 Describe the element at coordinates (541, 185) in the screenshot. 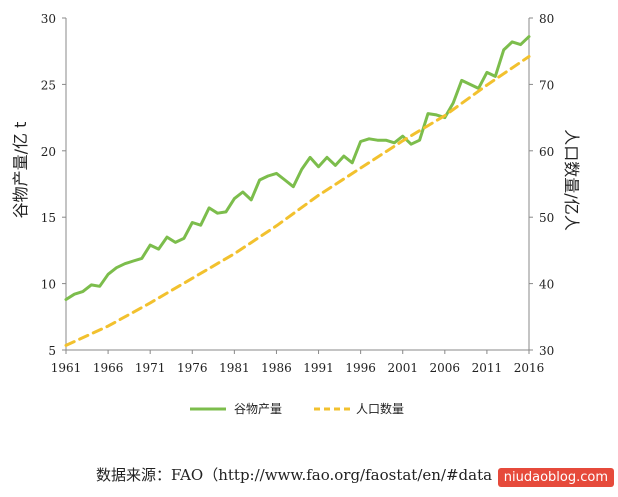

I see `right-axis-ticks: 30 40 50 60 70 80` at that location.